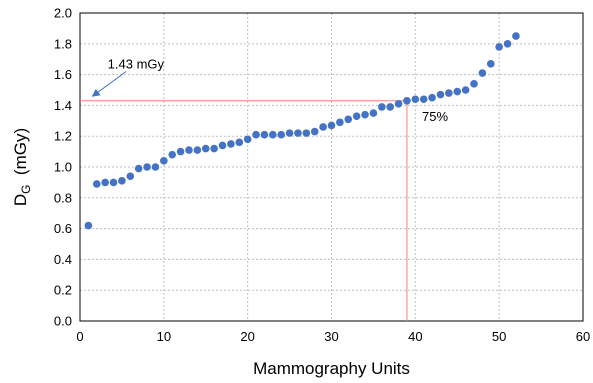 This screenshot has width=593, height=383. I want to click on y-tick-label: 0.4, so click(63, 259).